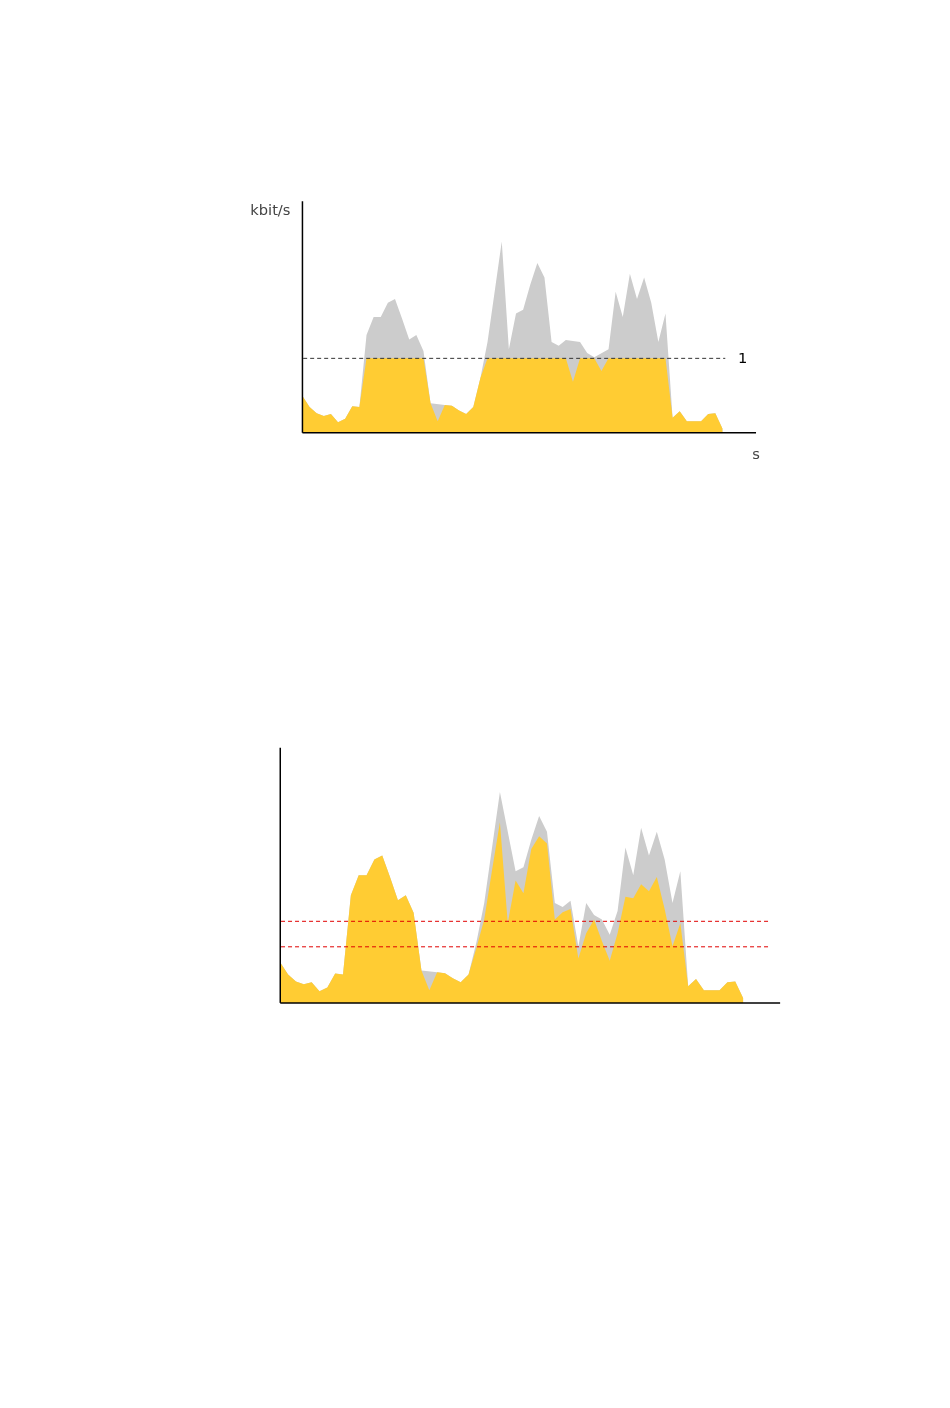 This screenshot has width=950, height=1408. I want to click on x-axis-title: s, so click(756, 453).